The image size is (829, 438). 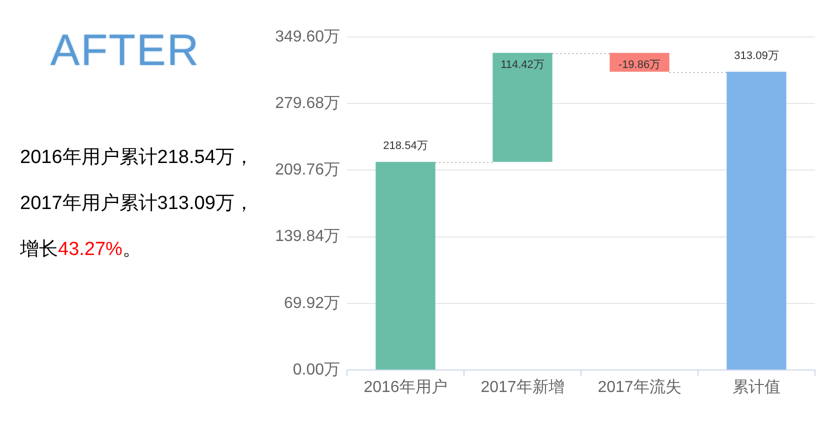 What do you see at coordinates (137, 203) in the screenshot?
I see `text: 2017年用户累计313.09万，` at bounding box center [137, 203].